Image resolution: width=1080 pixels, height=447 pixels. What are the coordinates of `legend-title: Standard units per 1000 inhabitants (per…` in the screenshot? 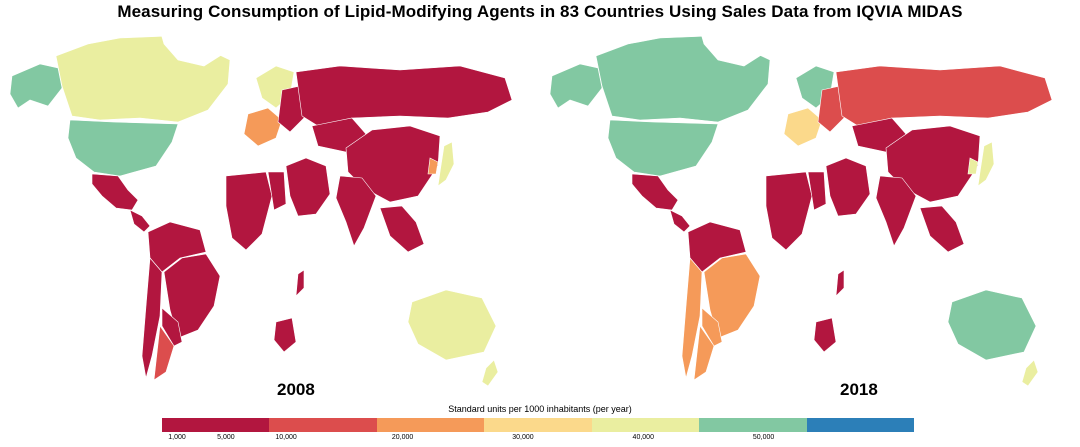 It's located at (540, 409).